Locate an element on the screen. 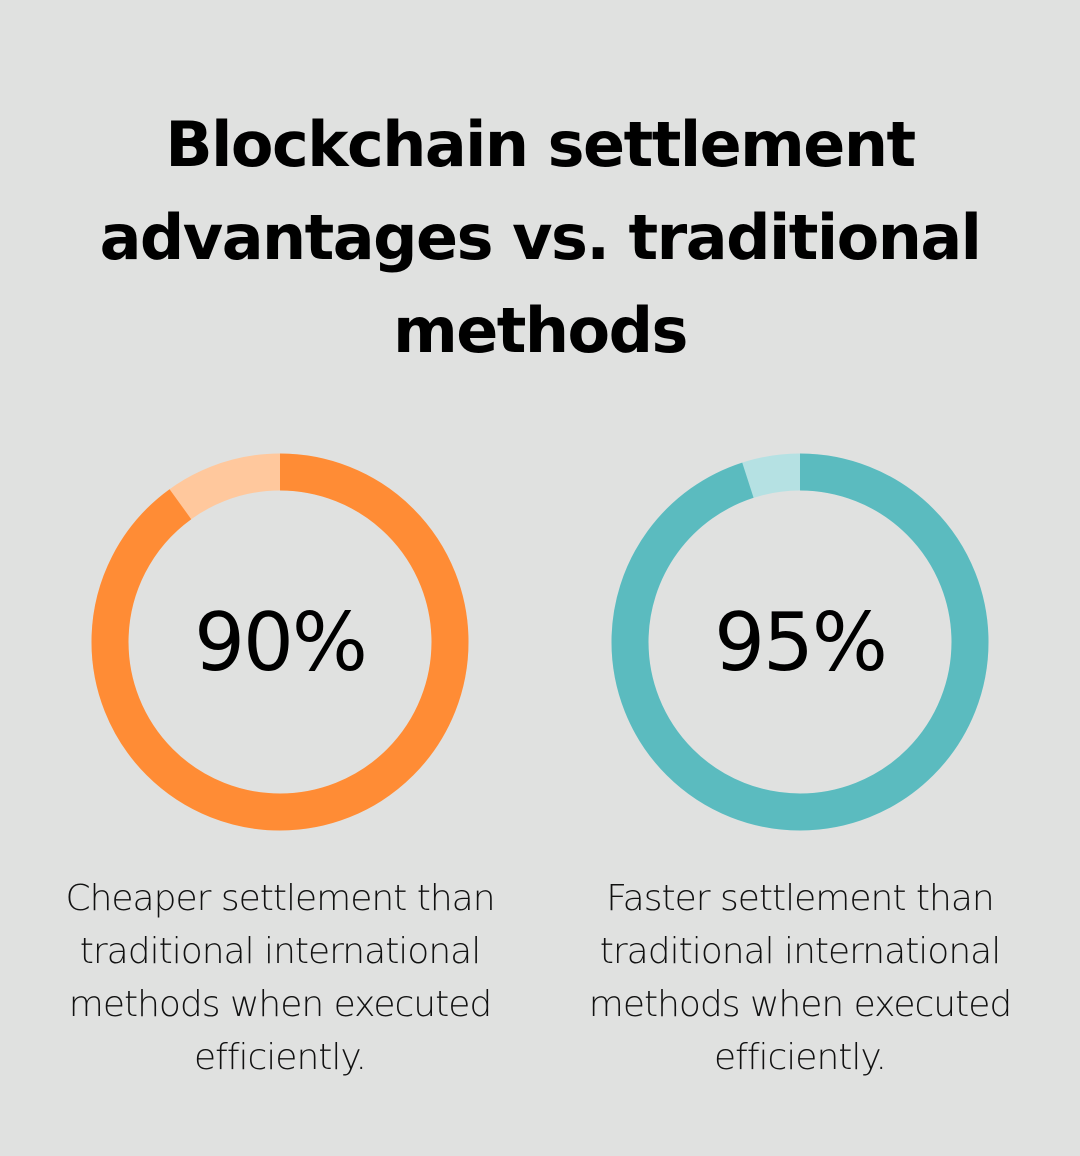 The width and height of the screenshot is (1080, 1156). donut-chart-cheaper: 90% is located at coordinates (280, 642).